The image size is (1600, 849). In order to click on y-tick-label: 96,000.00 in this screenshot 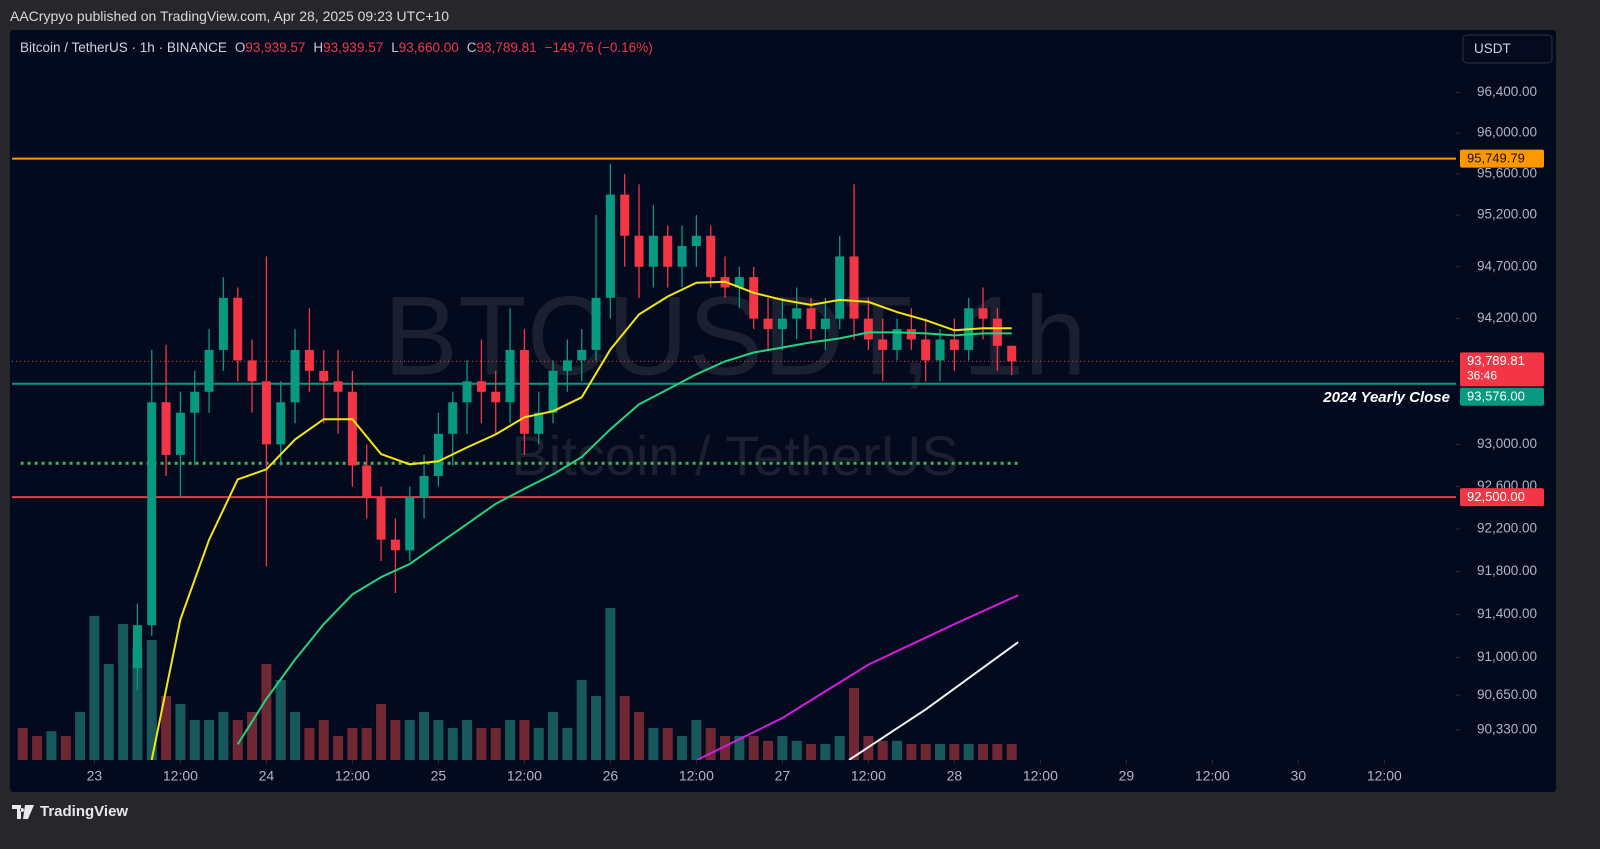, I will do `click(1507, 132)`.